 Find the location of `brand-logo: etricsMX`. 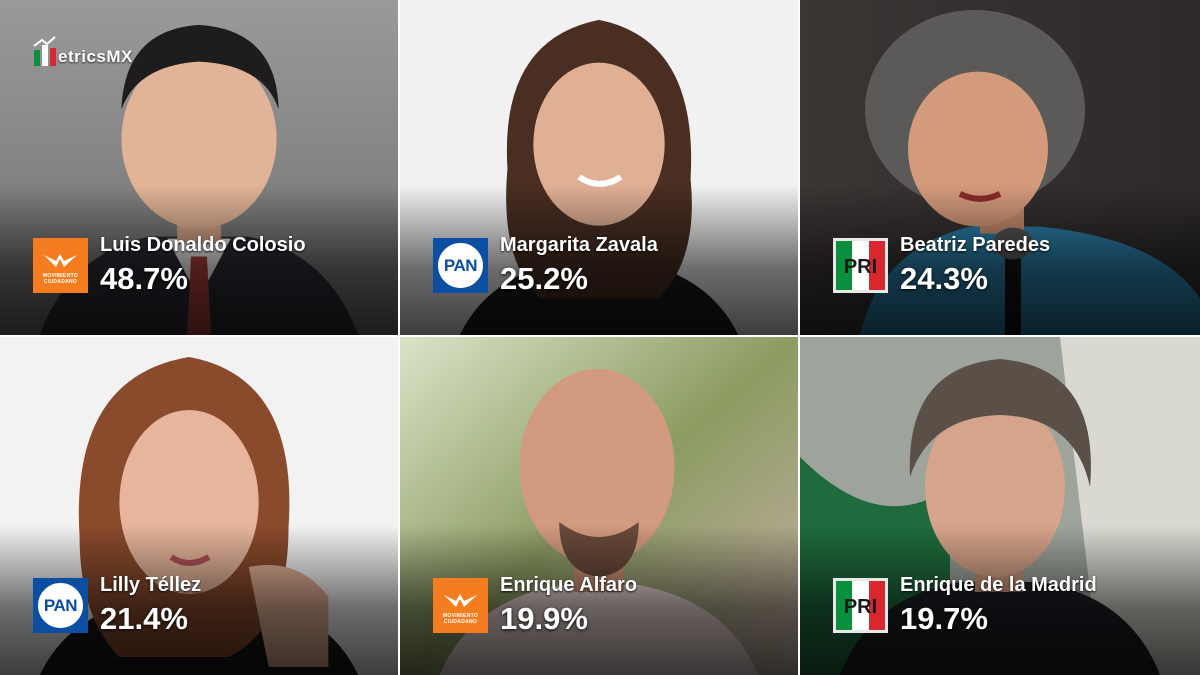

brand-logo: etricsMX is located at coordinates (83, 51).